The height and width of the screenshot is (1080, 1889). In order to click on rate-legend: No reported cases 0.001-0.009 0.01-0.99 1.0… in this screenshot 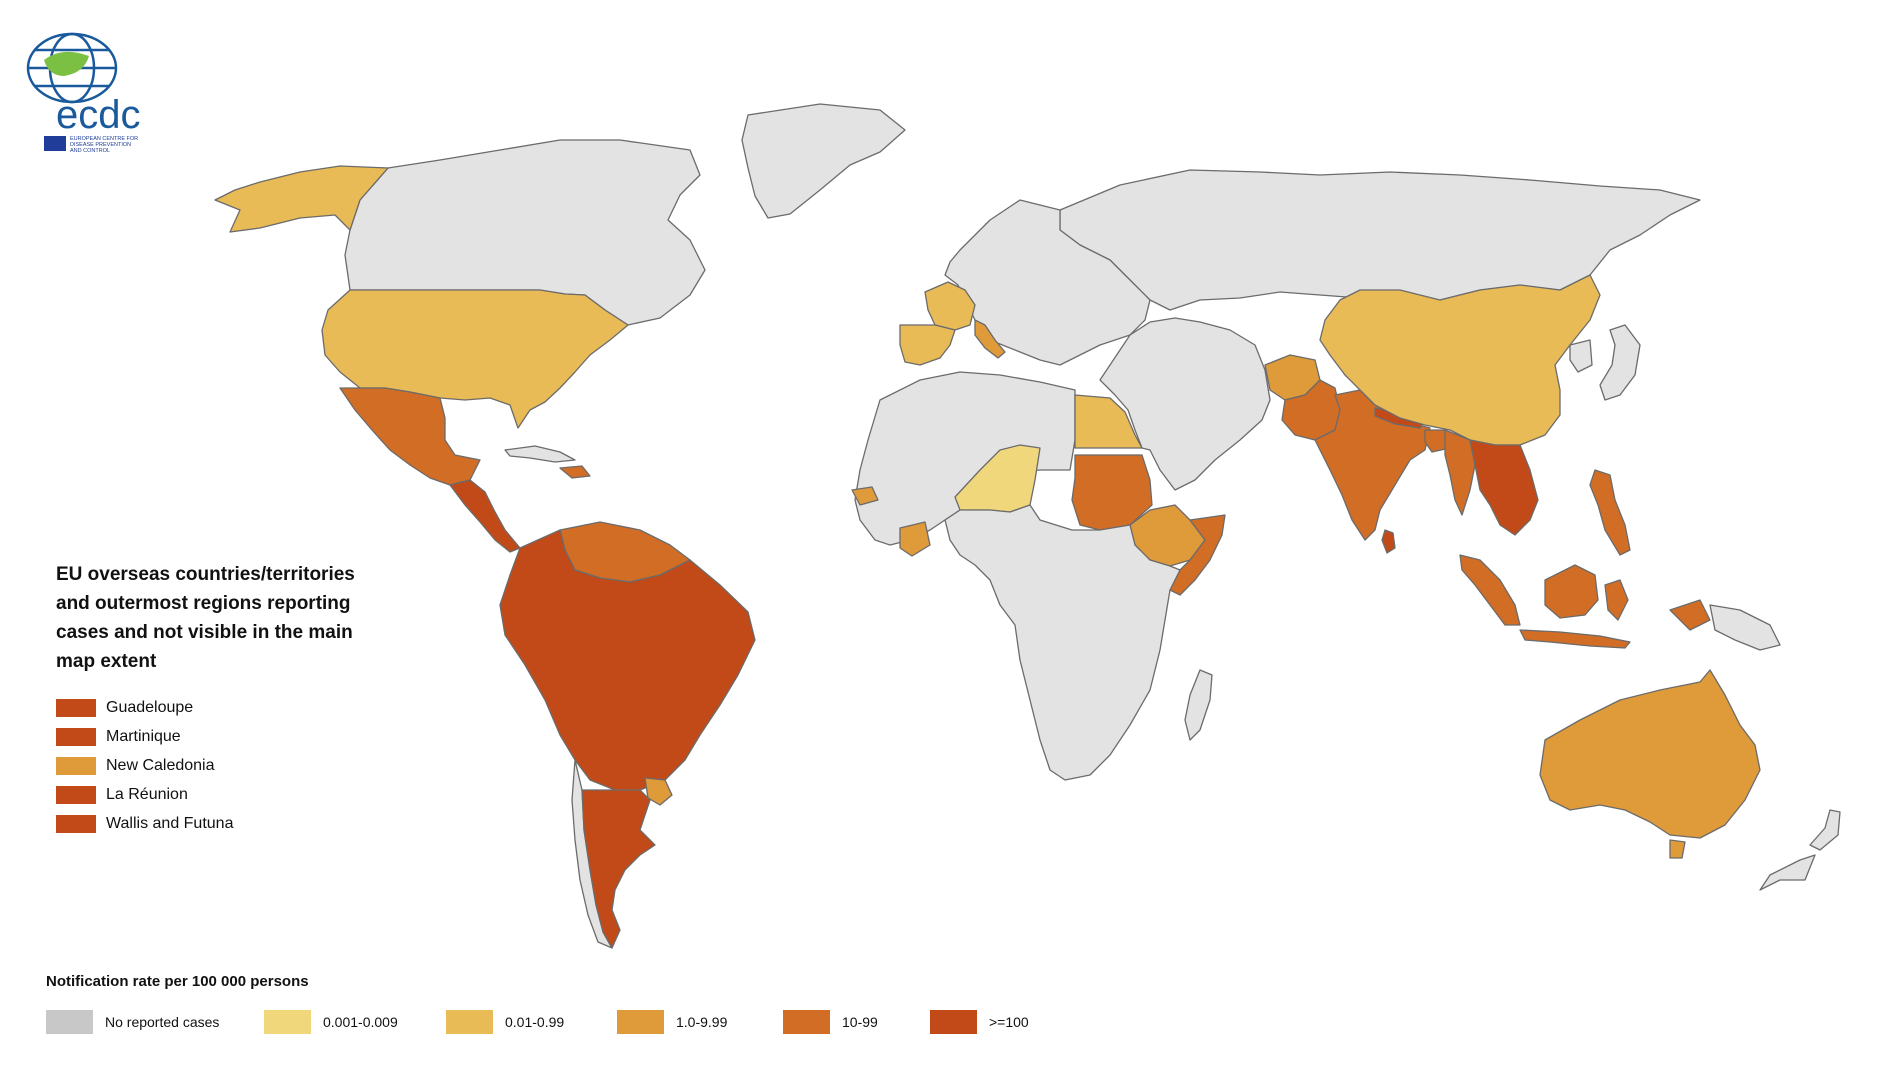, I will do `click(946, 1023)`.